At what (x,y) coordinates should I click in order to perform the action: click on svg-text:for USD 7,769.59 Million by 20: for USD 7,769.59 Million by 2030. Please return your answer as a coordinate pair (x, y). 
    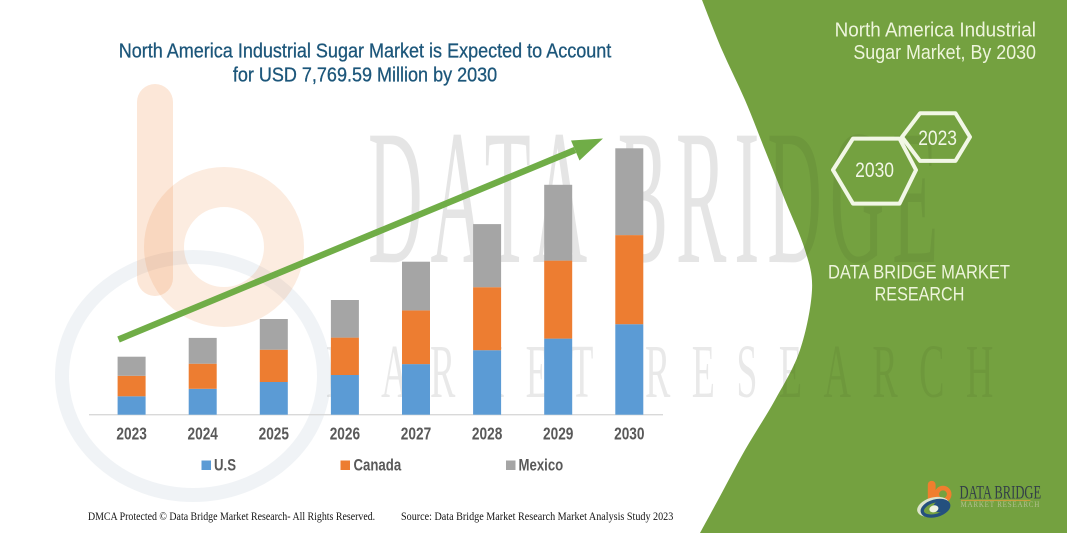
    Looking at the image, I should click on (365, 76).